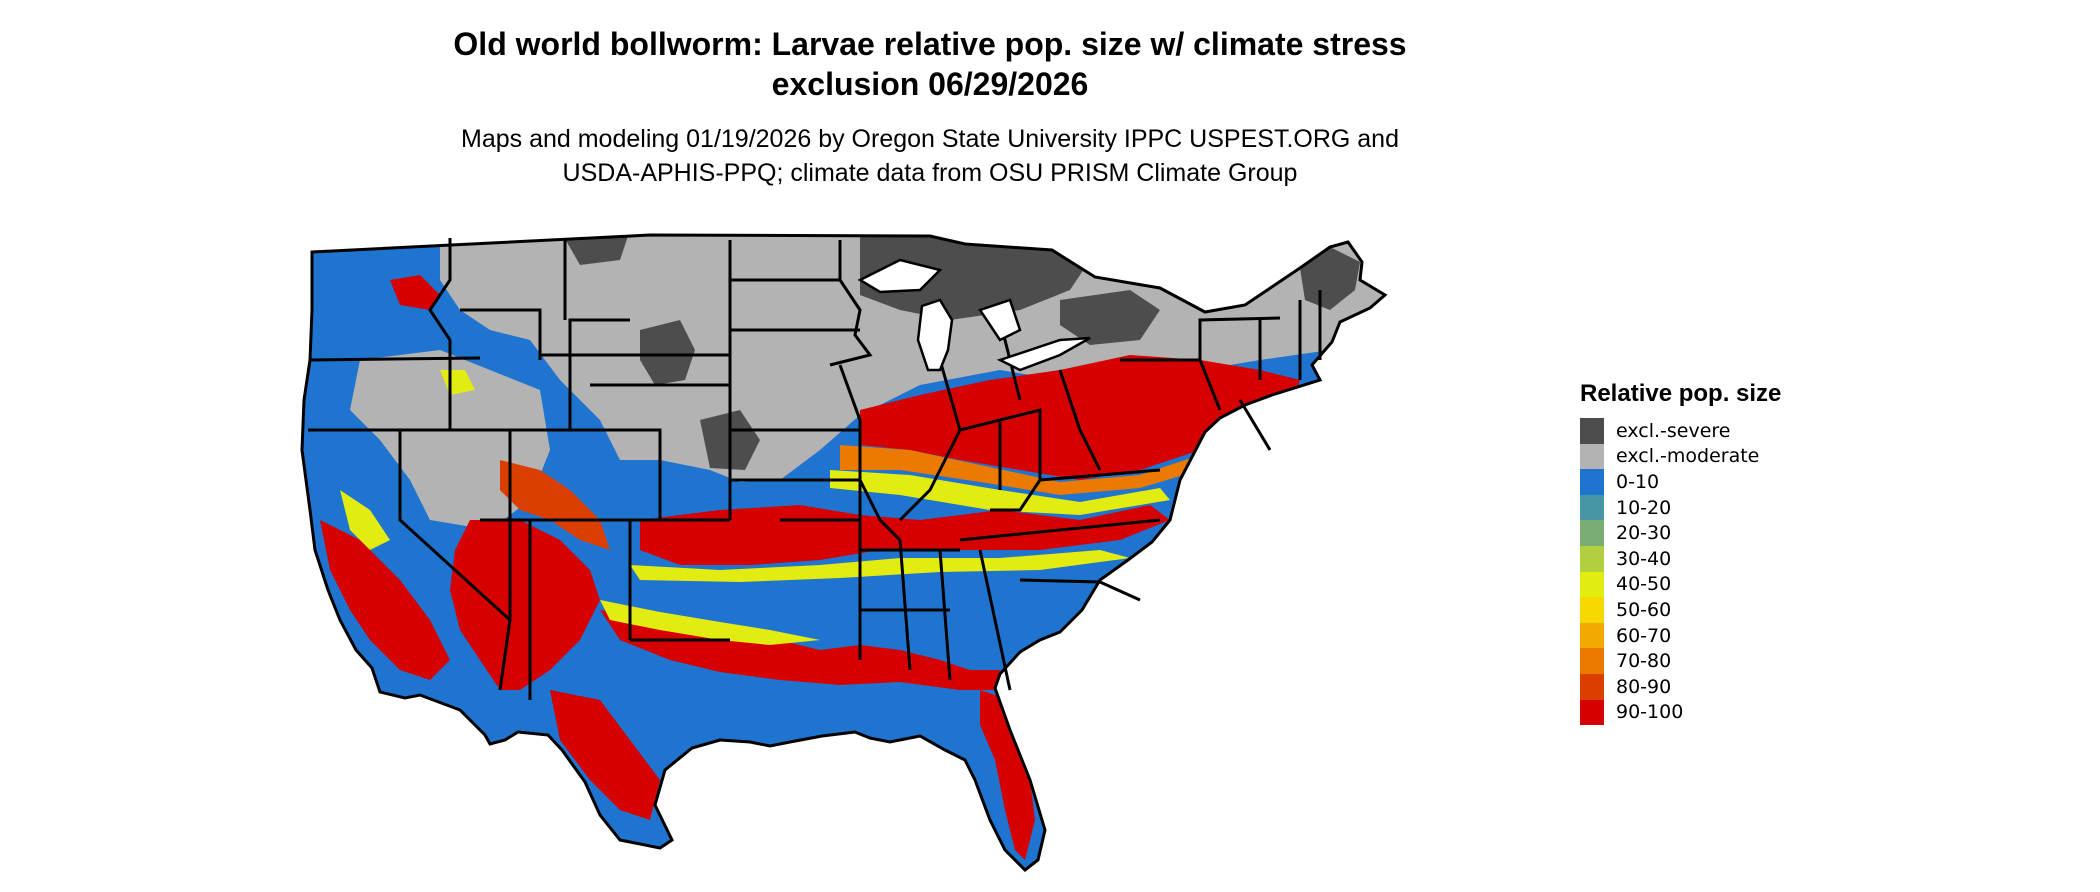 Image resolution: width=2100 pixels, height=892 pixels. What do you see at coordinates (1681, 393) in the screenshot?
I see `legend-title: Relative pop. size` at bounding box center [1681, 393].